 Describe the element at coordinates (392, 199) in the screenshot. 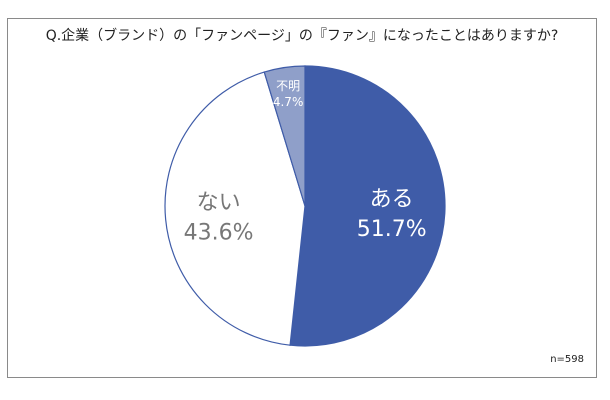

I see `slice-label-0: ある` at that location.